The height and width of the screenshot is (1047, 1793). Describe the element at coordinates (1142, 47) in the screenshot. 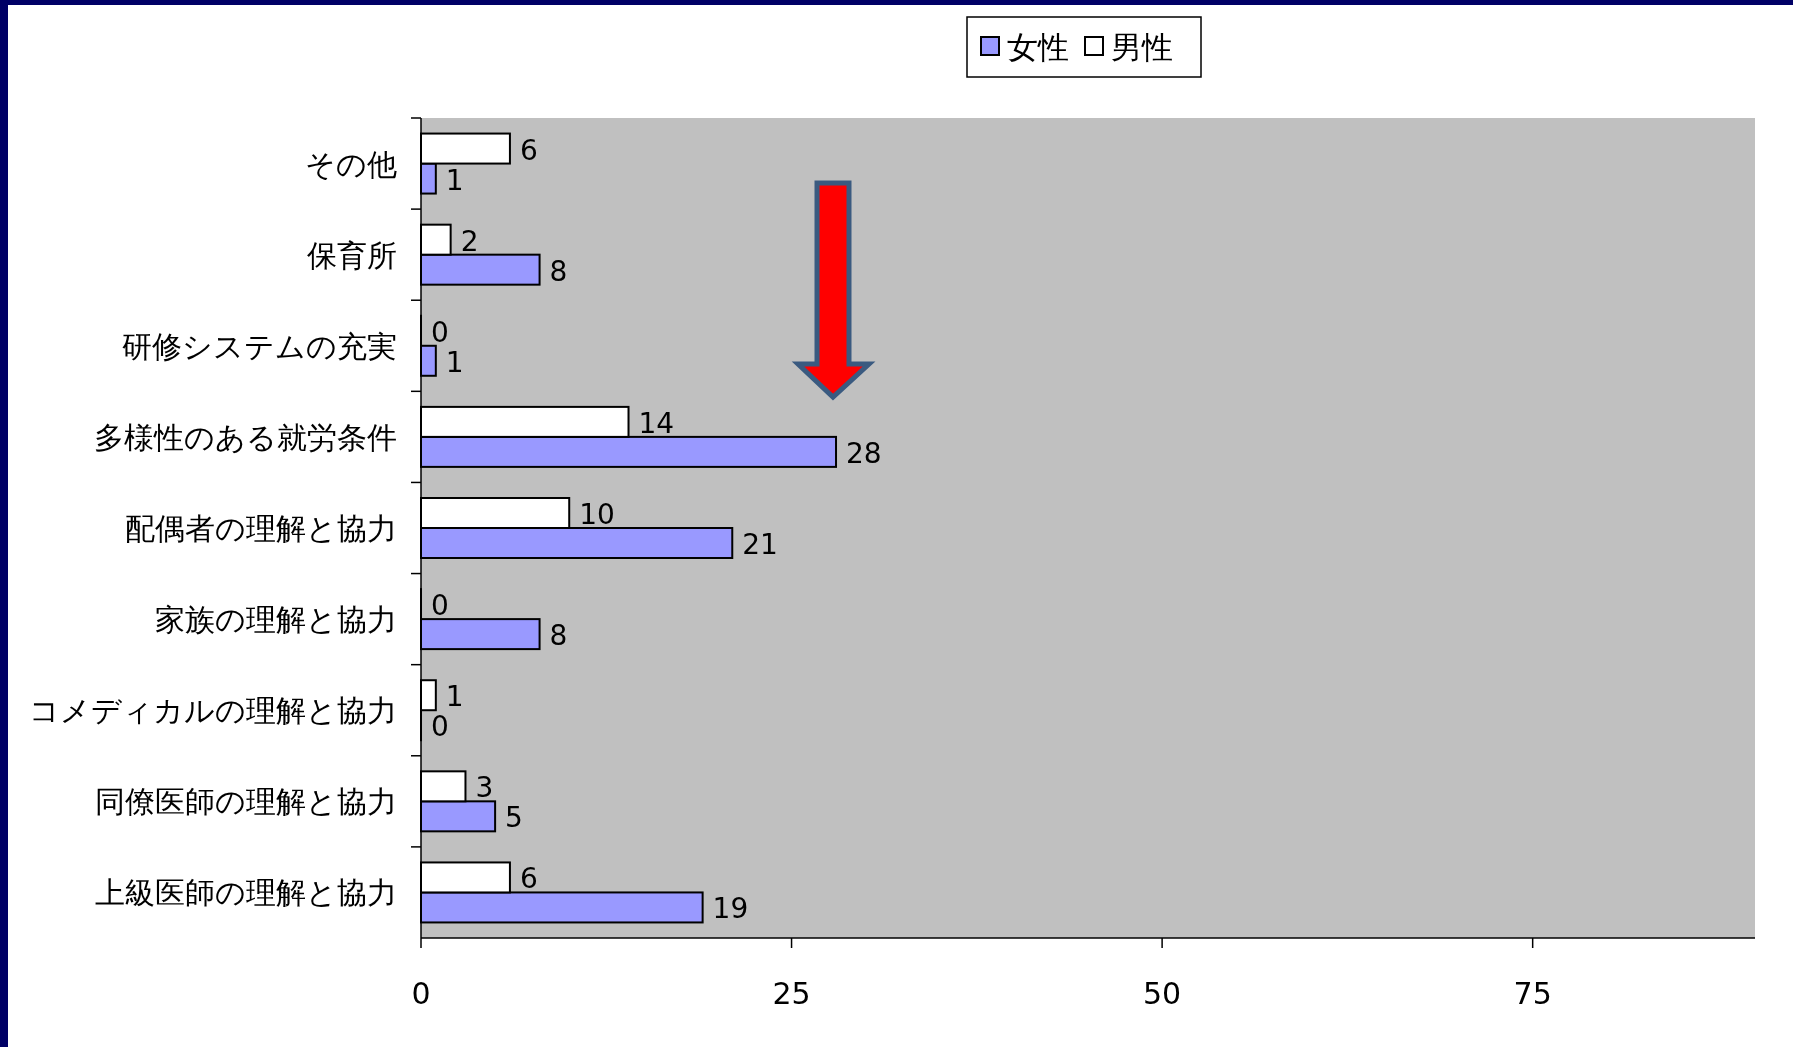

I see `legend-label: 男性` at that location.